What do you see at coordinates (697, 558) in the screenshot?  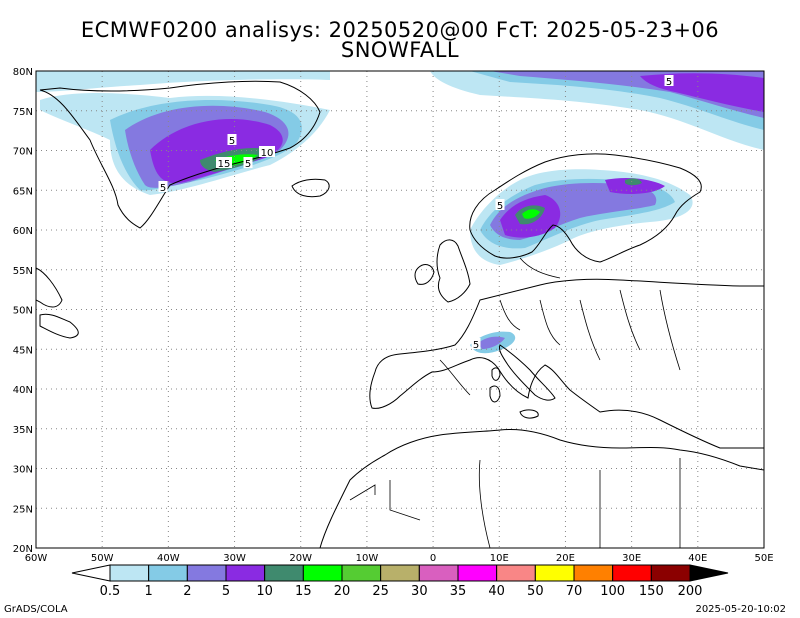 I see `lon-label: 40E` at bounding box center [697, 558].